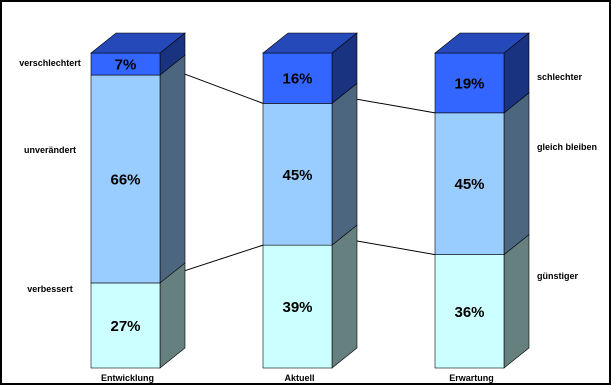  Describe the element at coordinates (125, 180) in the screenshot. I see `data-label-0-1: 66%` at that location.